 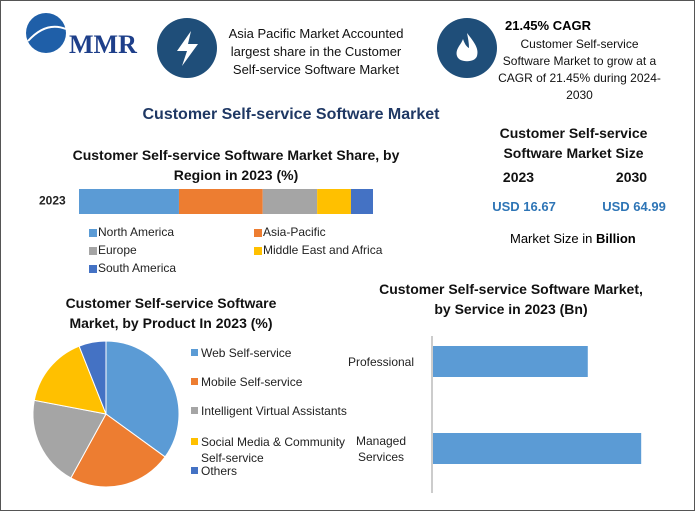 I want to click on legend-label: Europe, so click(x=117, y=250).